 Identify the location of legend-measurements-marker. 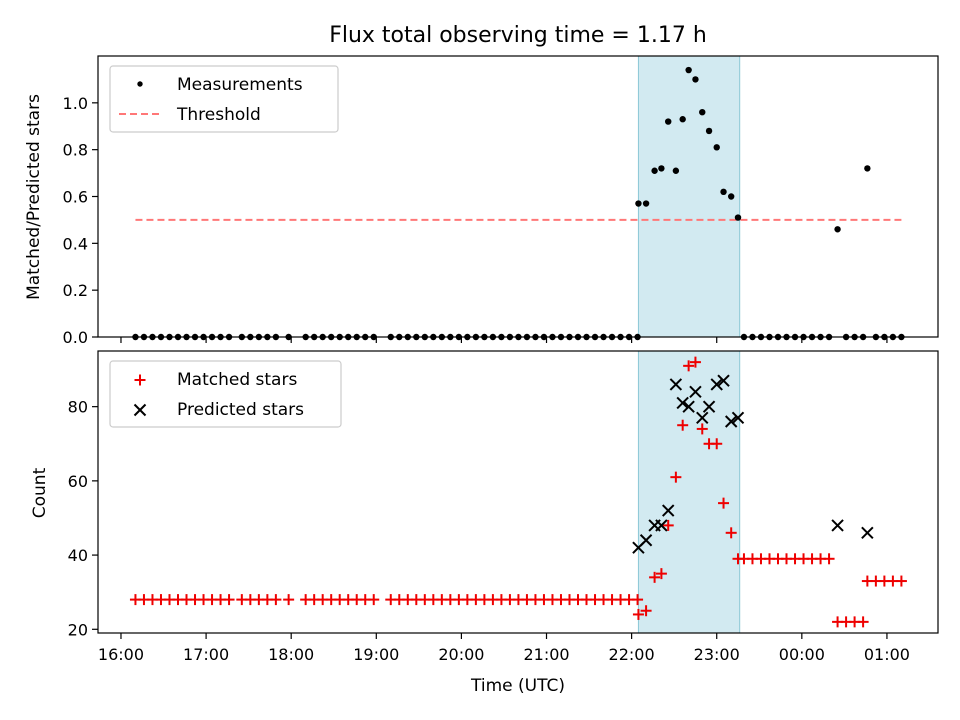
(140, 84).